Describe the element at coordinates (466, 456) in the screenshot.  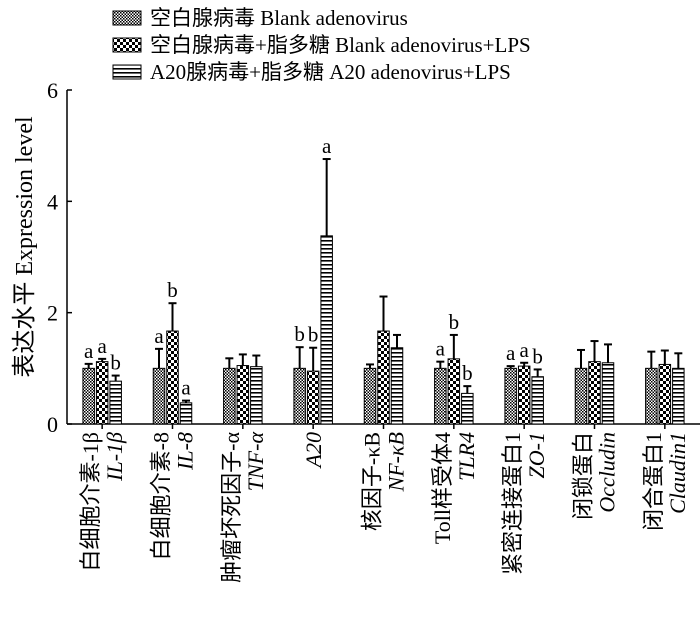
I see `x-label-en: TLR4` at that location.